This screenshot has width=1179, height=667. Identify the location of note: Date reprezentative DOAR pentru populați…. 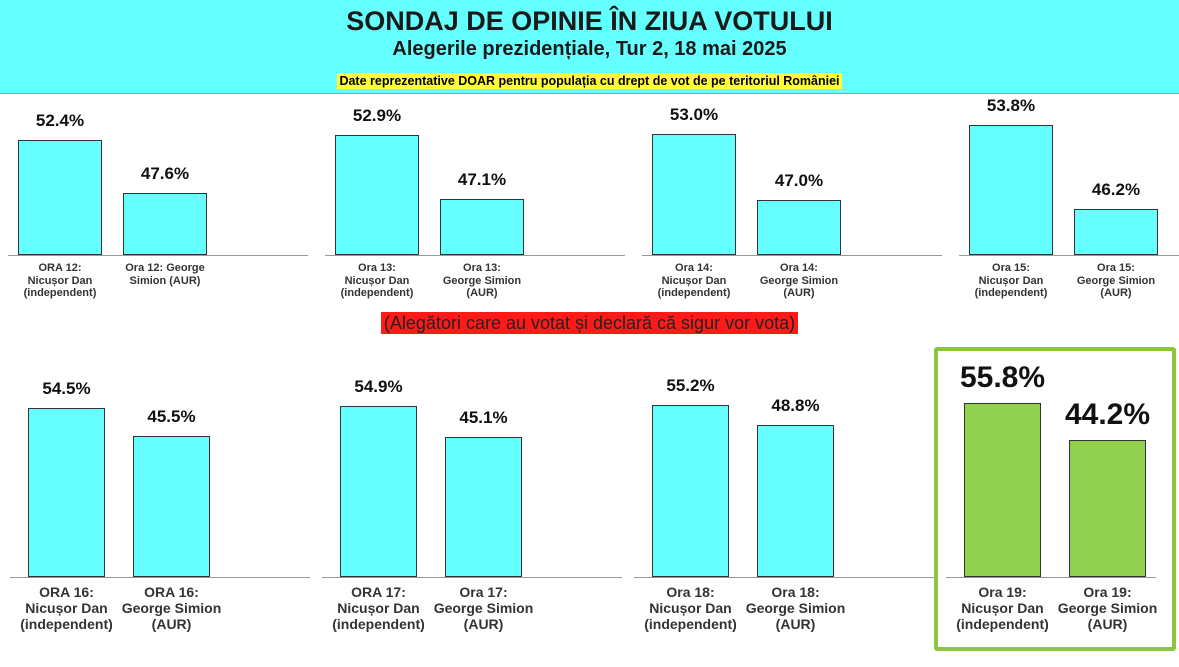
(589, 81).